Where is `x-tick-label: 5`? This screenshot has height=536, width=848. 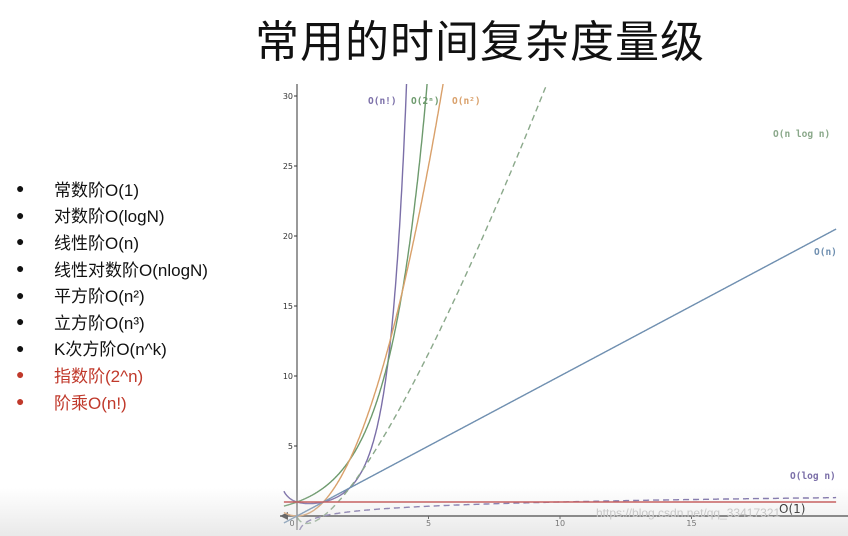
x-tick-label: 5 is located at coordinates (428, 523).